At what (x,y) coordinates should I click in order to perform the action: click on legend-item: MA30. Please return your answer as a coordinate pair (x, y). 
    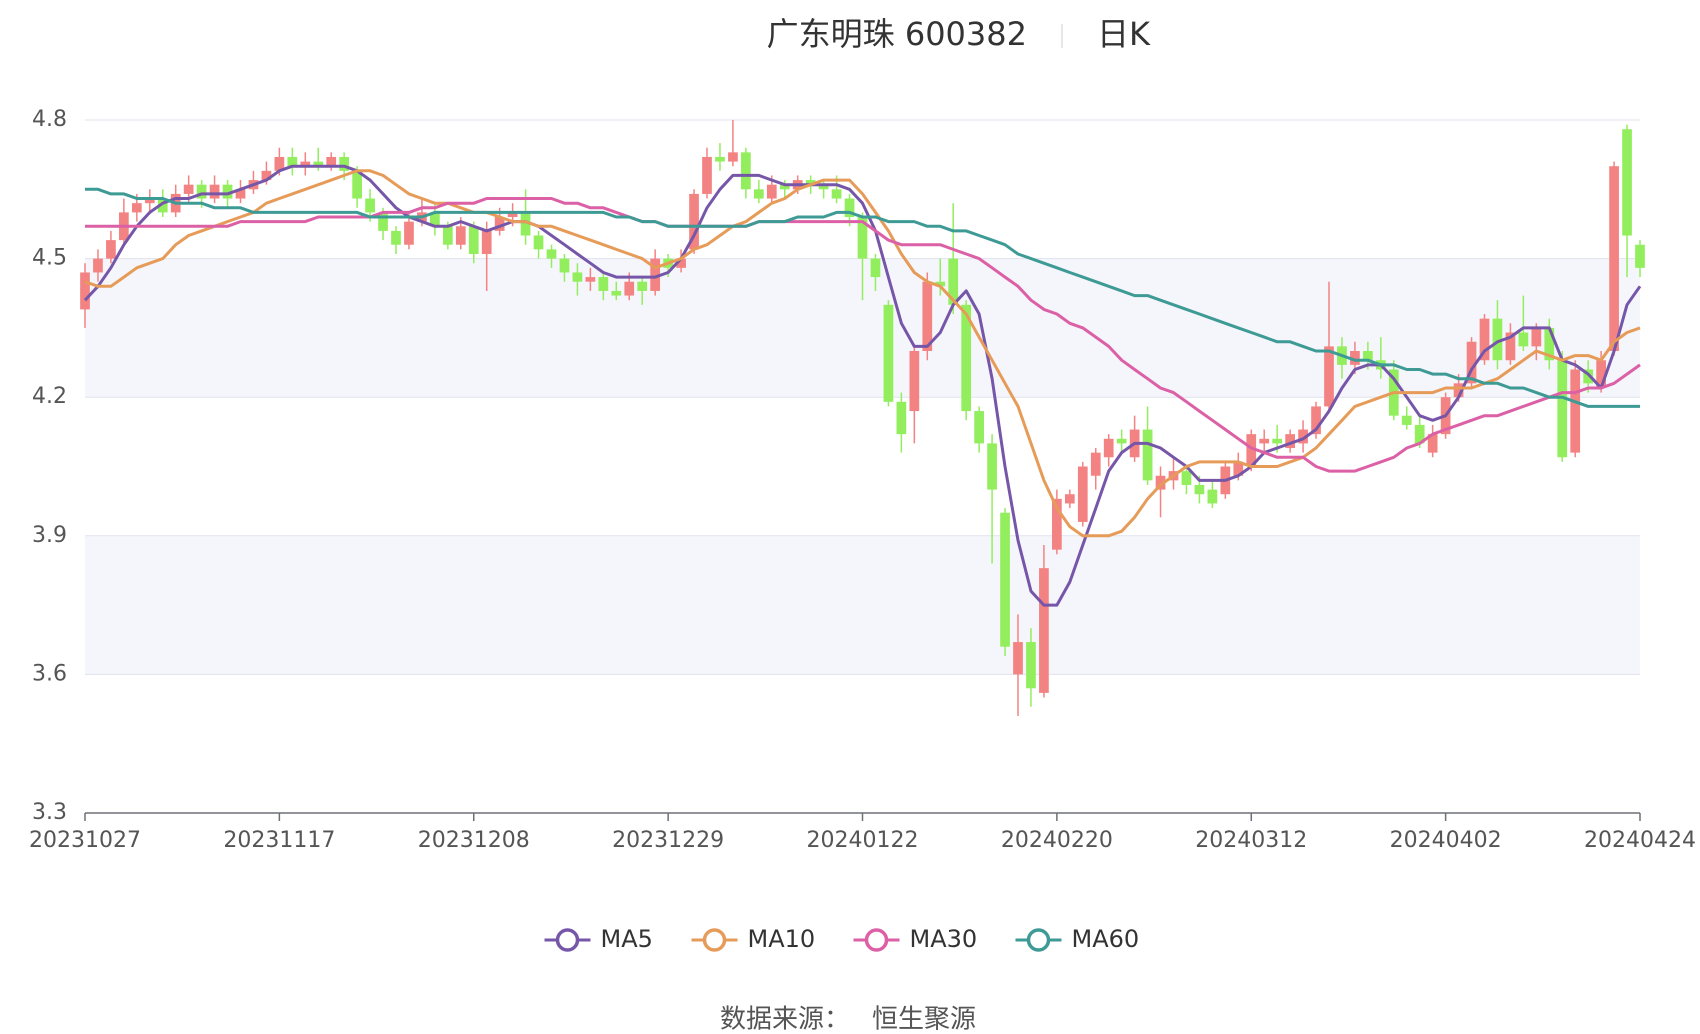
    Looking at the image, I should click on (915, 939).